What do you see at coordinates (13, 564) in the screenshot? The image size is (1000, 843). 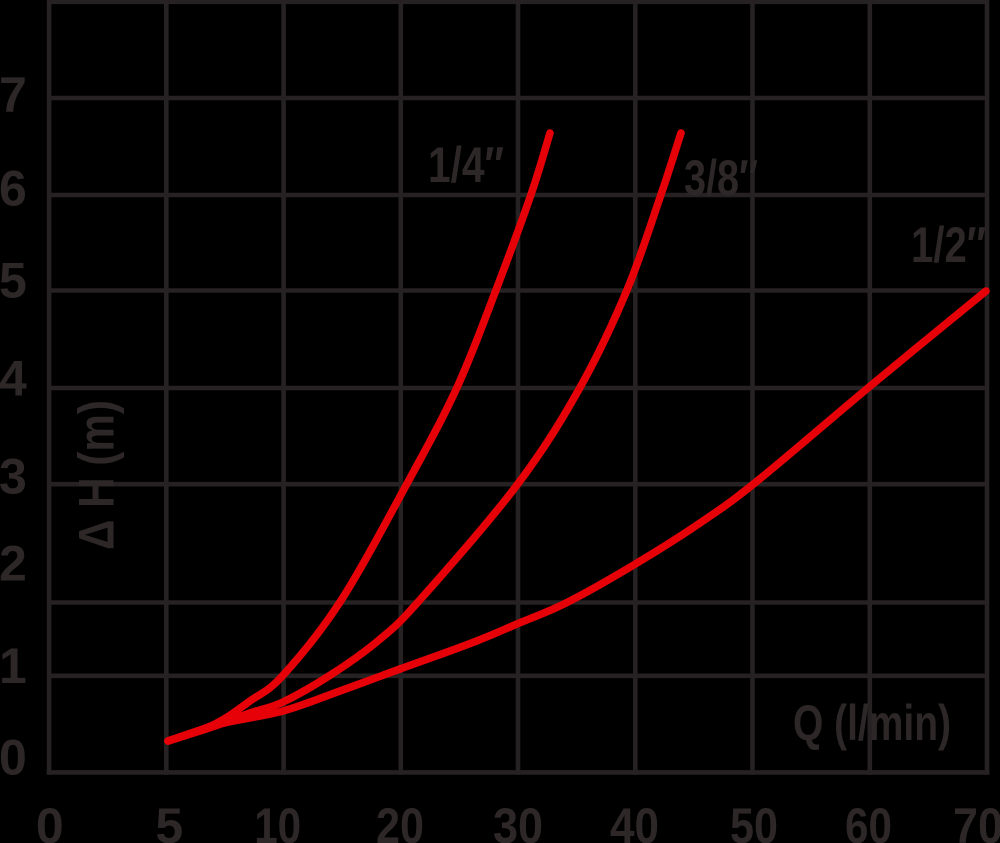 I see `svg-text: 2` at bounding box center [13, 564].